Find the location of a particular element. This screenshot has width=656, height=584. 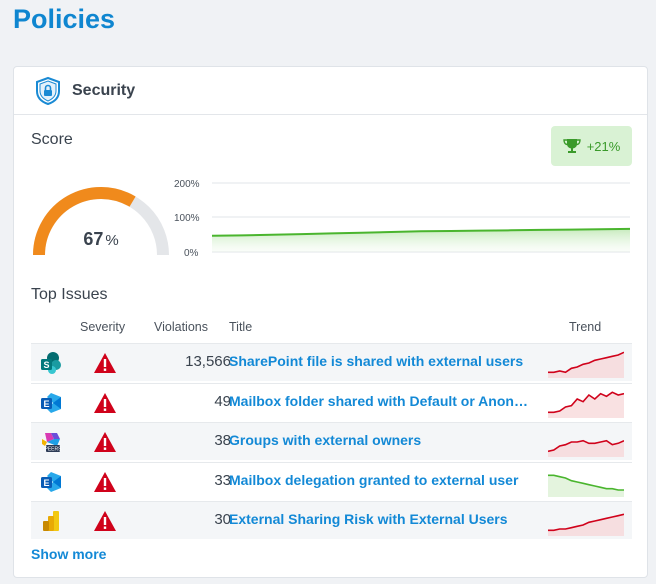

power-bi-icon is located at coordinates (51, 521).